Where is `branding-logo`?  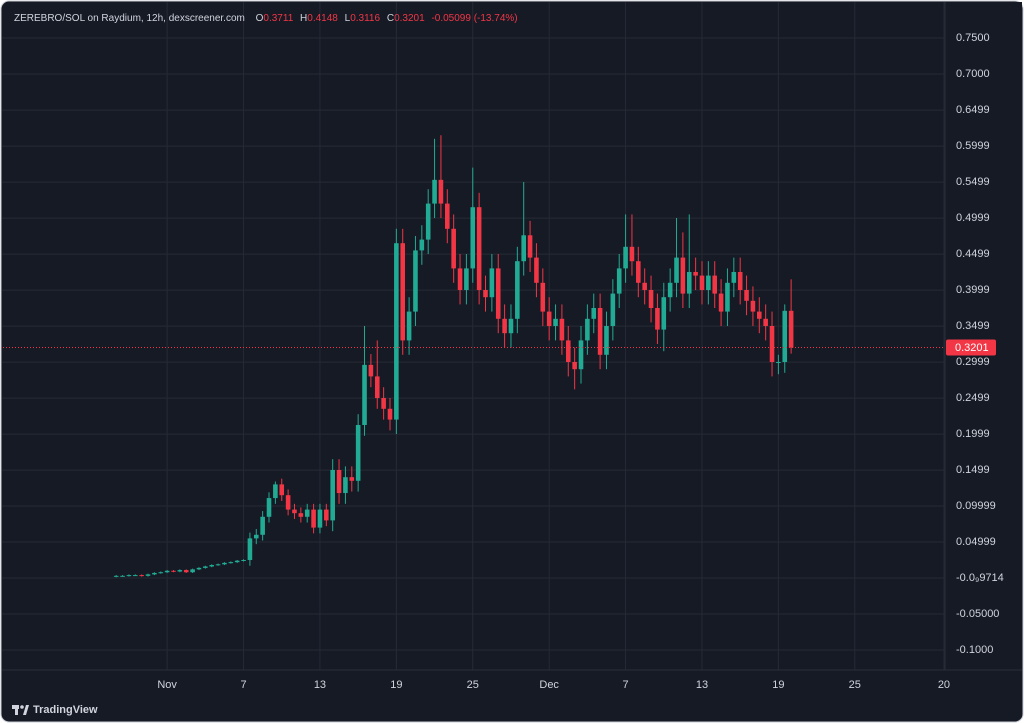 branding-logo is located at coordinates (20, 710).